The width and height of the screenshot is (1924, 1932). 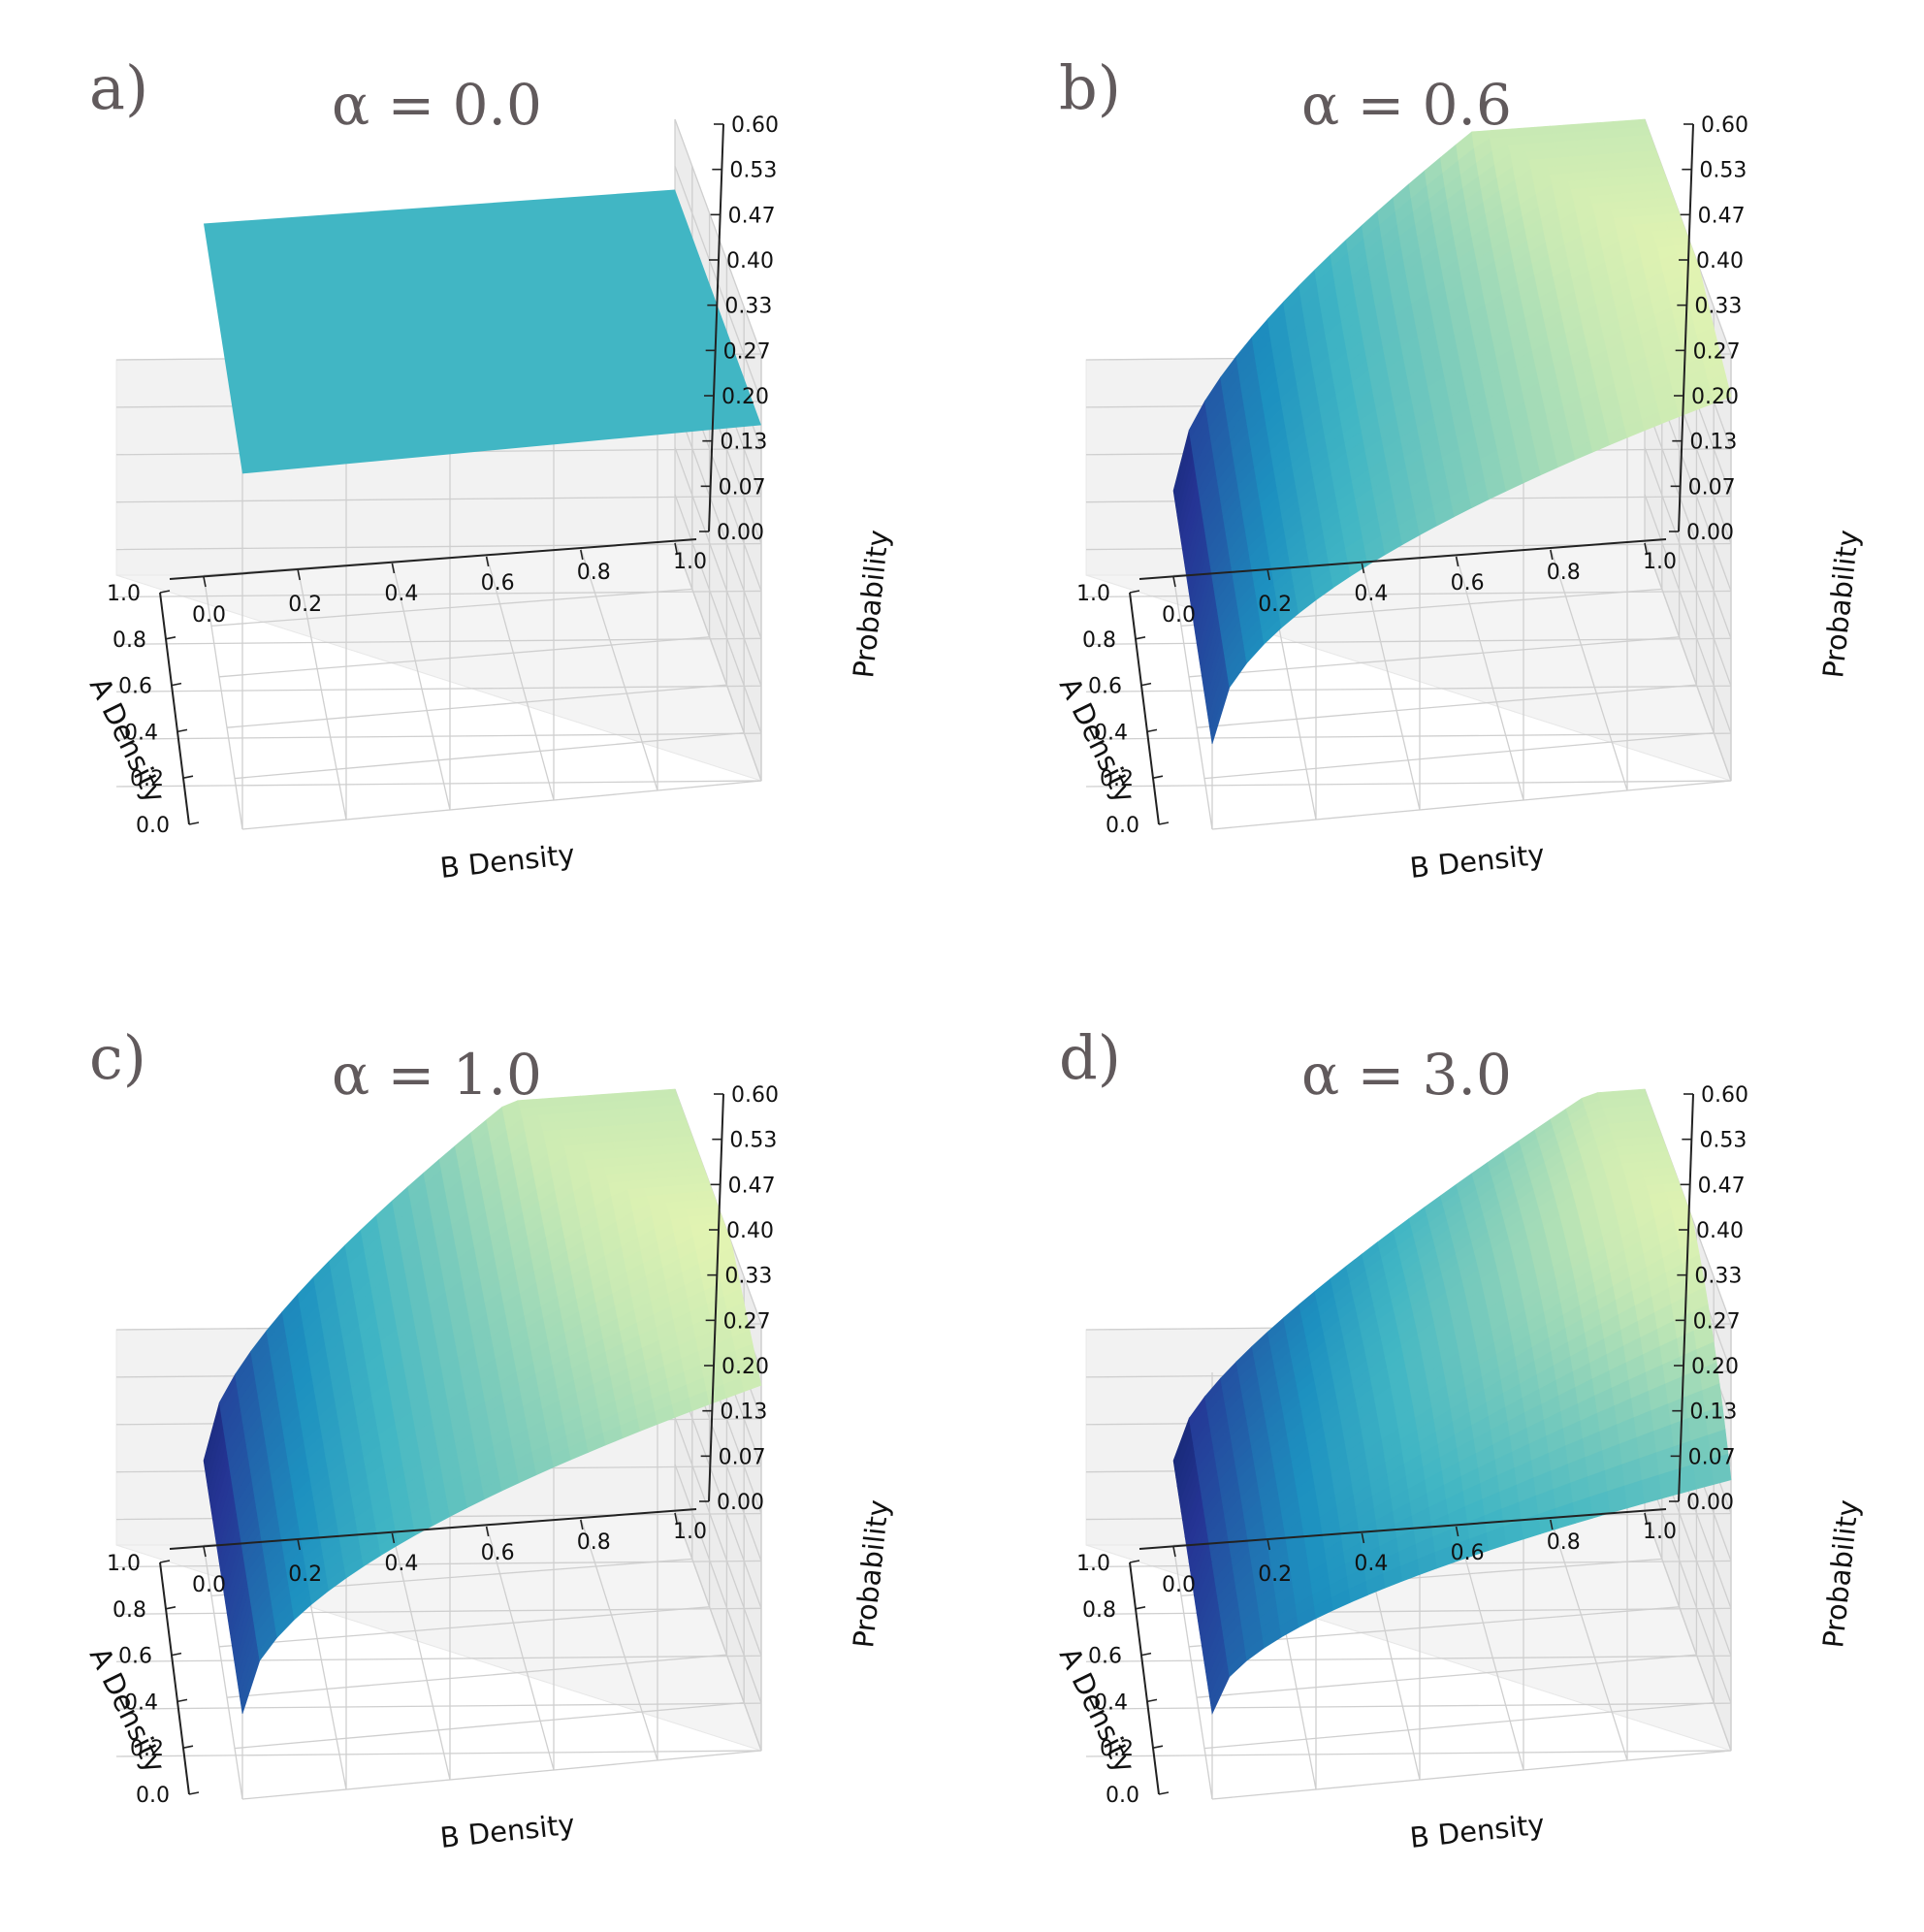 I want to click on z-tick-label: 0.53, so click(x=753, y=1141).